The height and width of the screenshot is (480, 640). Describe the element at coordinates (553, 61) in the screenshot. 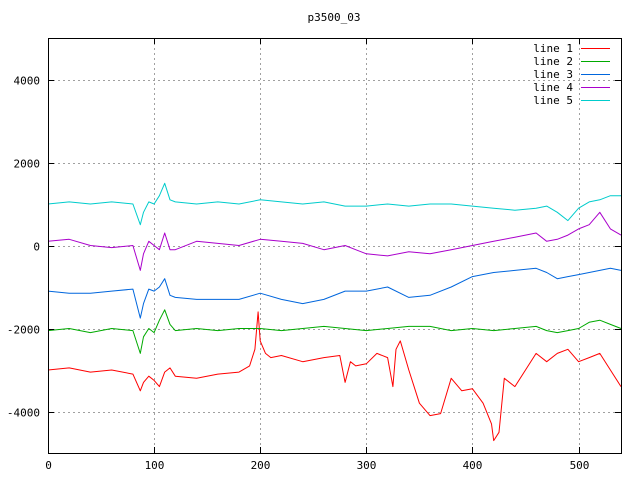

I see `legend-label: line 2` at that location.